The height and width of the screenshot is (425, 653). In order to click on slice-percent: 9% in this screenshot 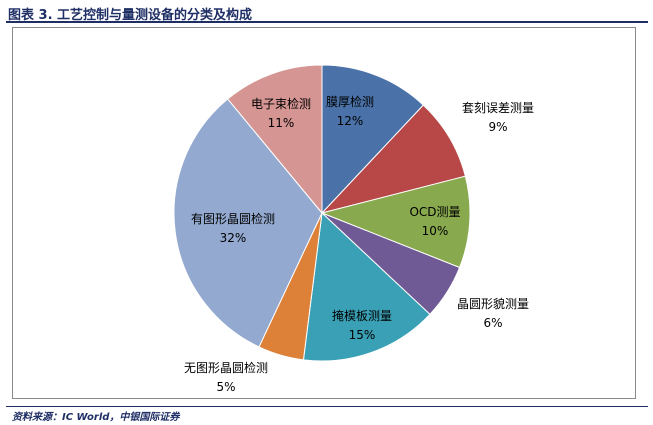, I will do `click(497, 127)`.